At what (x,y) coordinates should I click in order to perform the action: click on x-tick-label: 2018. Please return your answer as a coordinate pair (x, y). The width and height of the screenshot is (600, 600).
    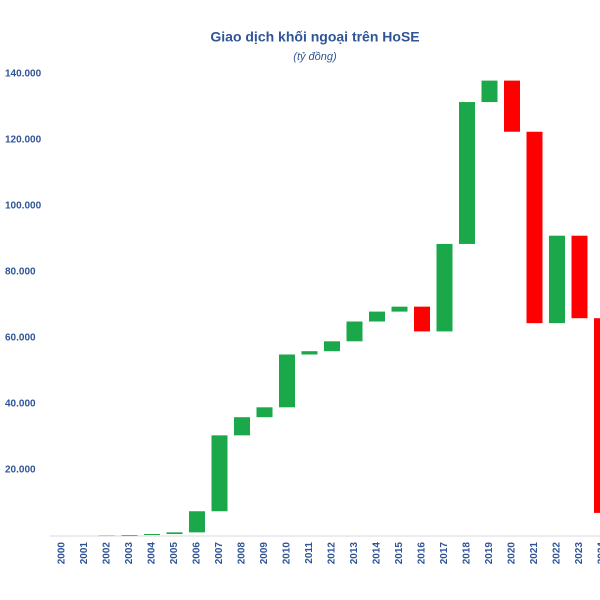
    Looking at the image, I should click on (467, 553).